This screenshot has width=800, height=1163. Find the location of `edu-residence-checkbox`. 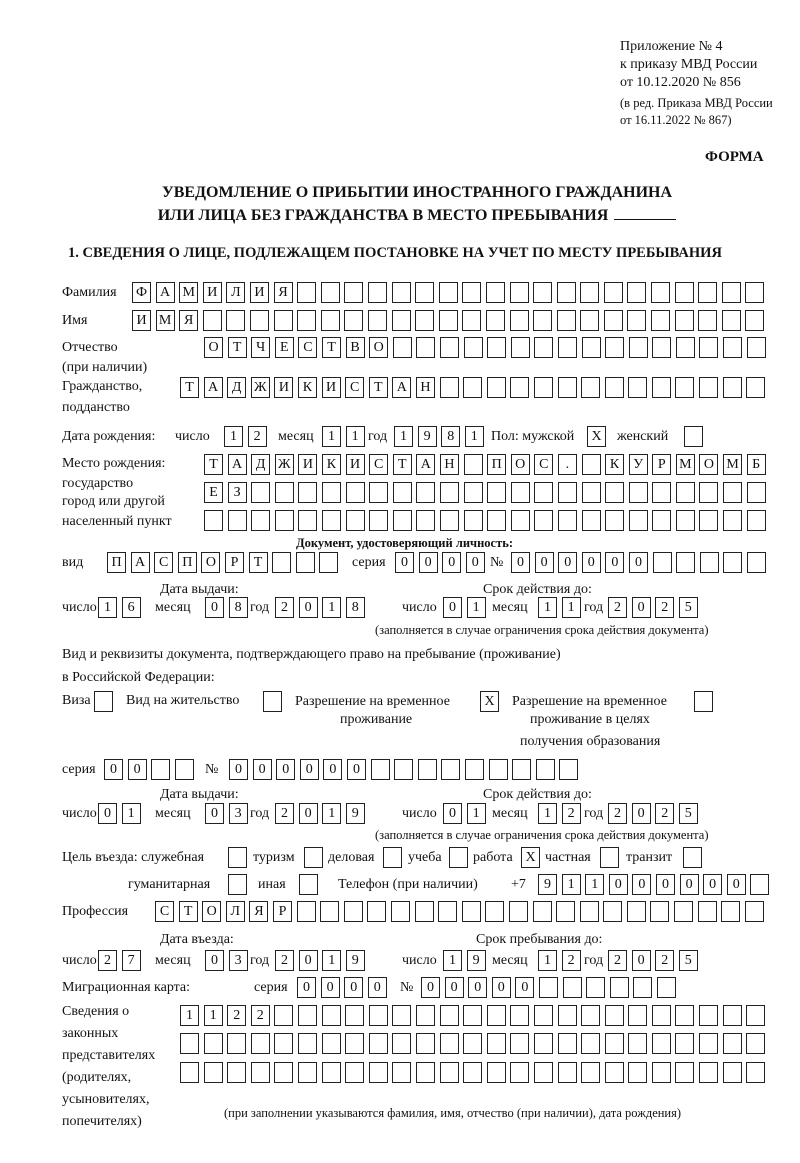

edu-residence-checkbox is located at coordinates (706, 701).